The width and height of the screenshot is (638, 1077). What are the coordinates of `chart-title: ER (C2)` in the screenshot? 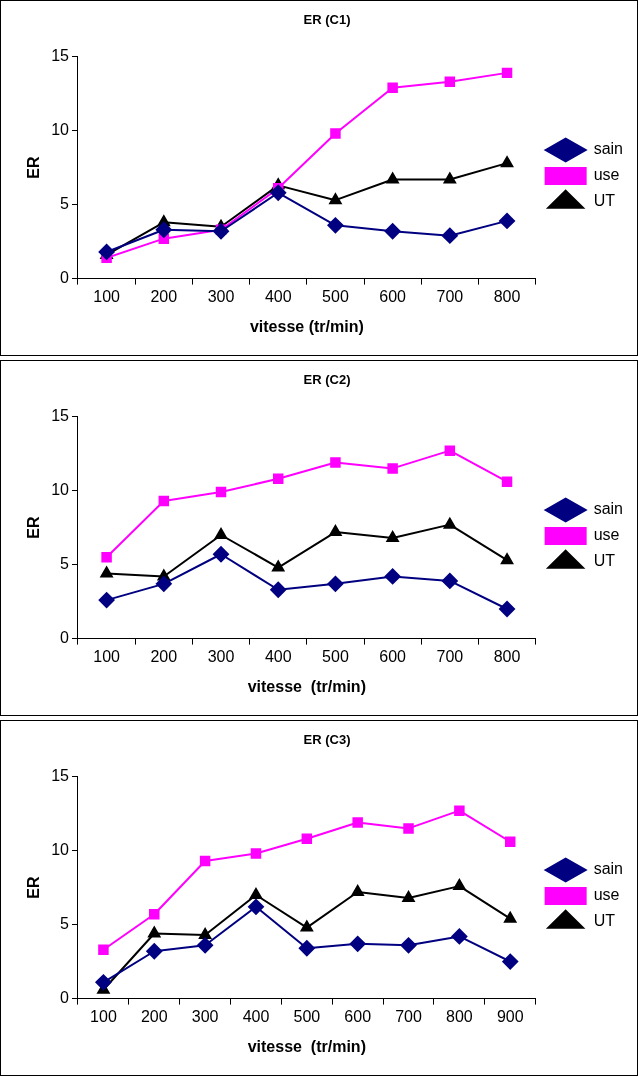 It's located at (327, 380).